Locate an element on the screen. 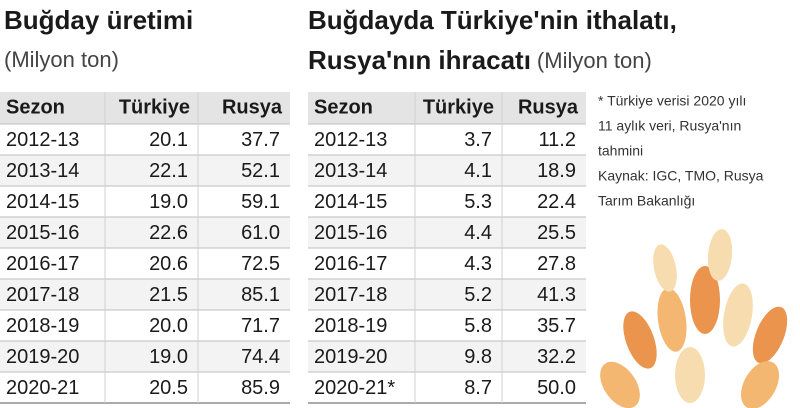 This screenshot has height=408, width=800. table-cell: 9.8 is located at coordinates (478, 357).